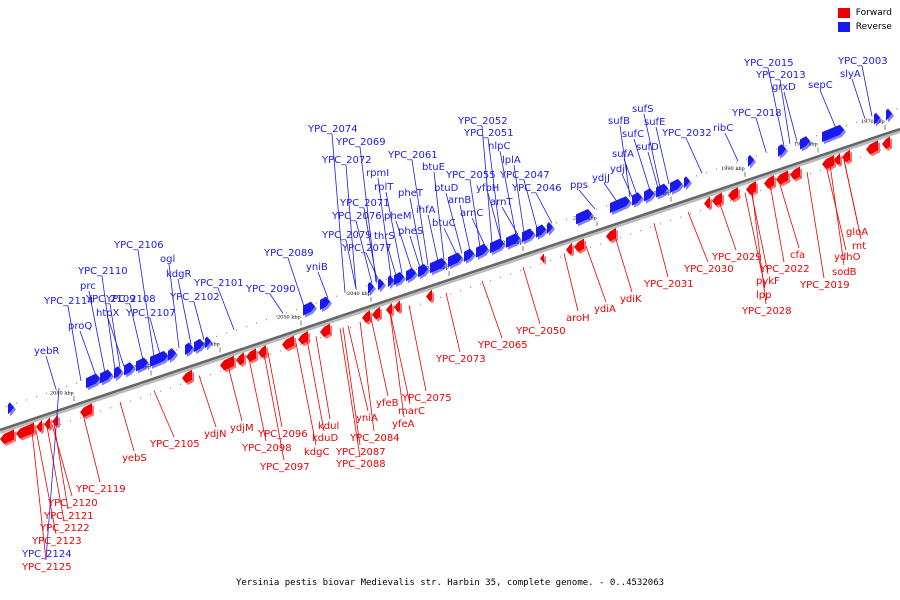 This screenshot has height=600, width=900. I want to click on gene-label-slya: slyA, so click(850, 74).